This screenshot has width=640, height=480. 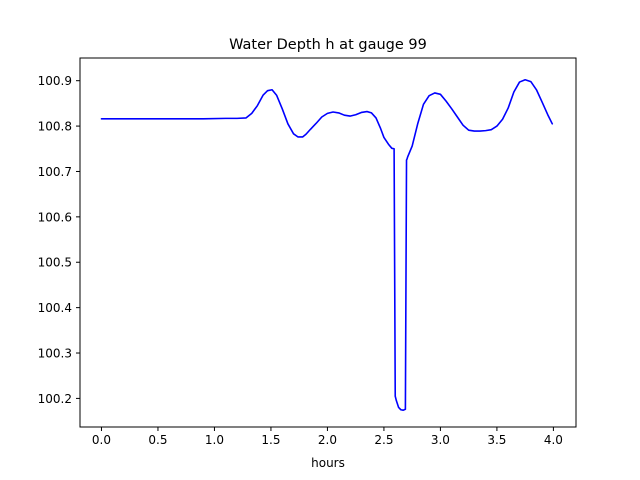 I want to click on y-tick-label: 100.7, so click(x=55, y=172).